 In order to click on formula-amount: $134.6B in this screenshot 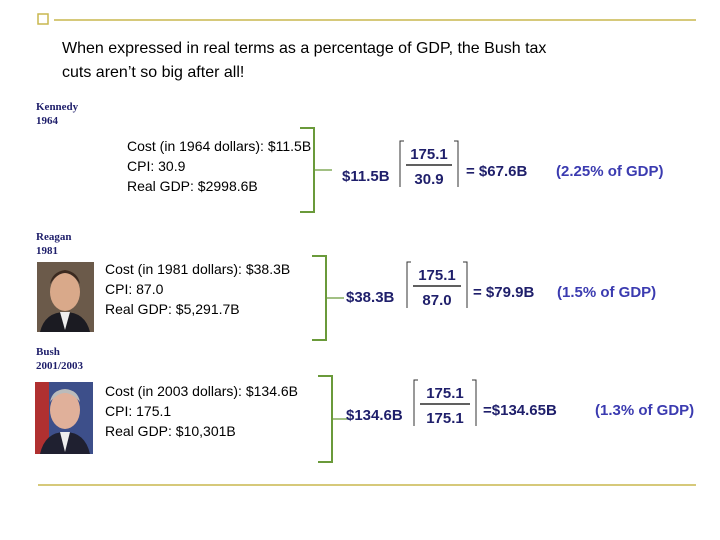, I will do `click(374, 415)`.